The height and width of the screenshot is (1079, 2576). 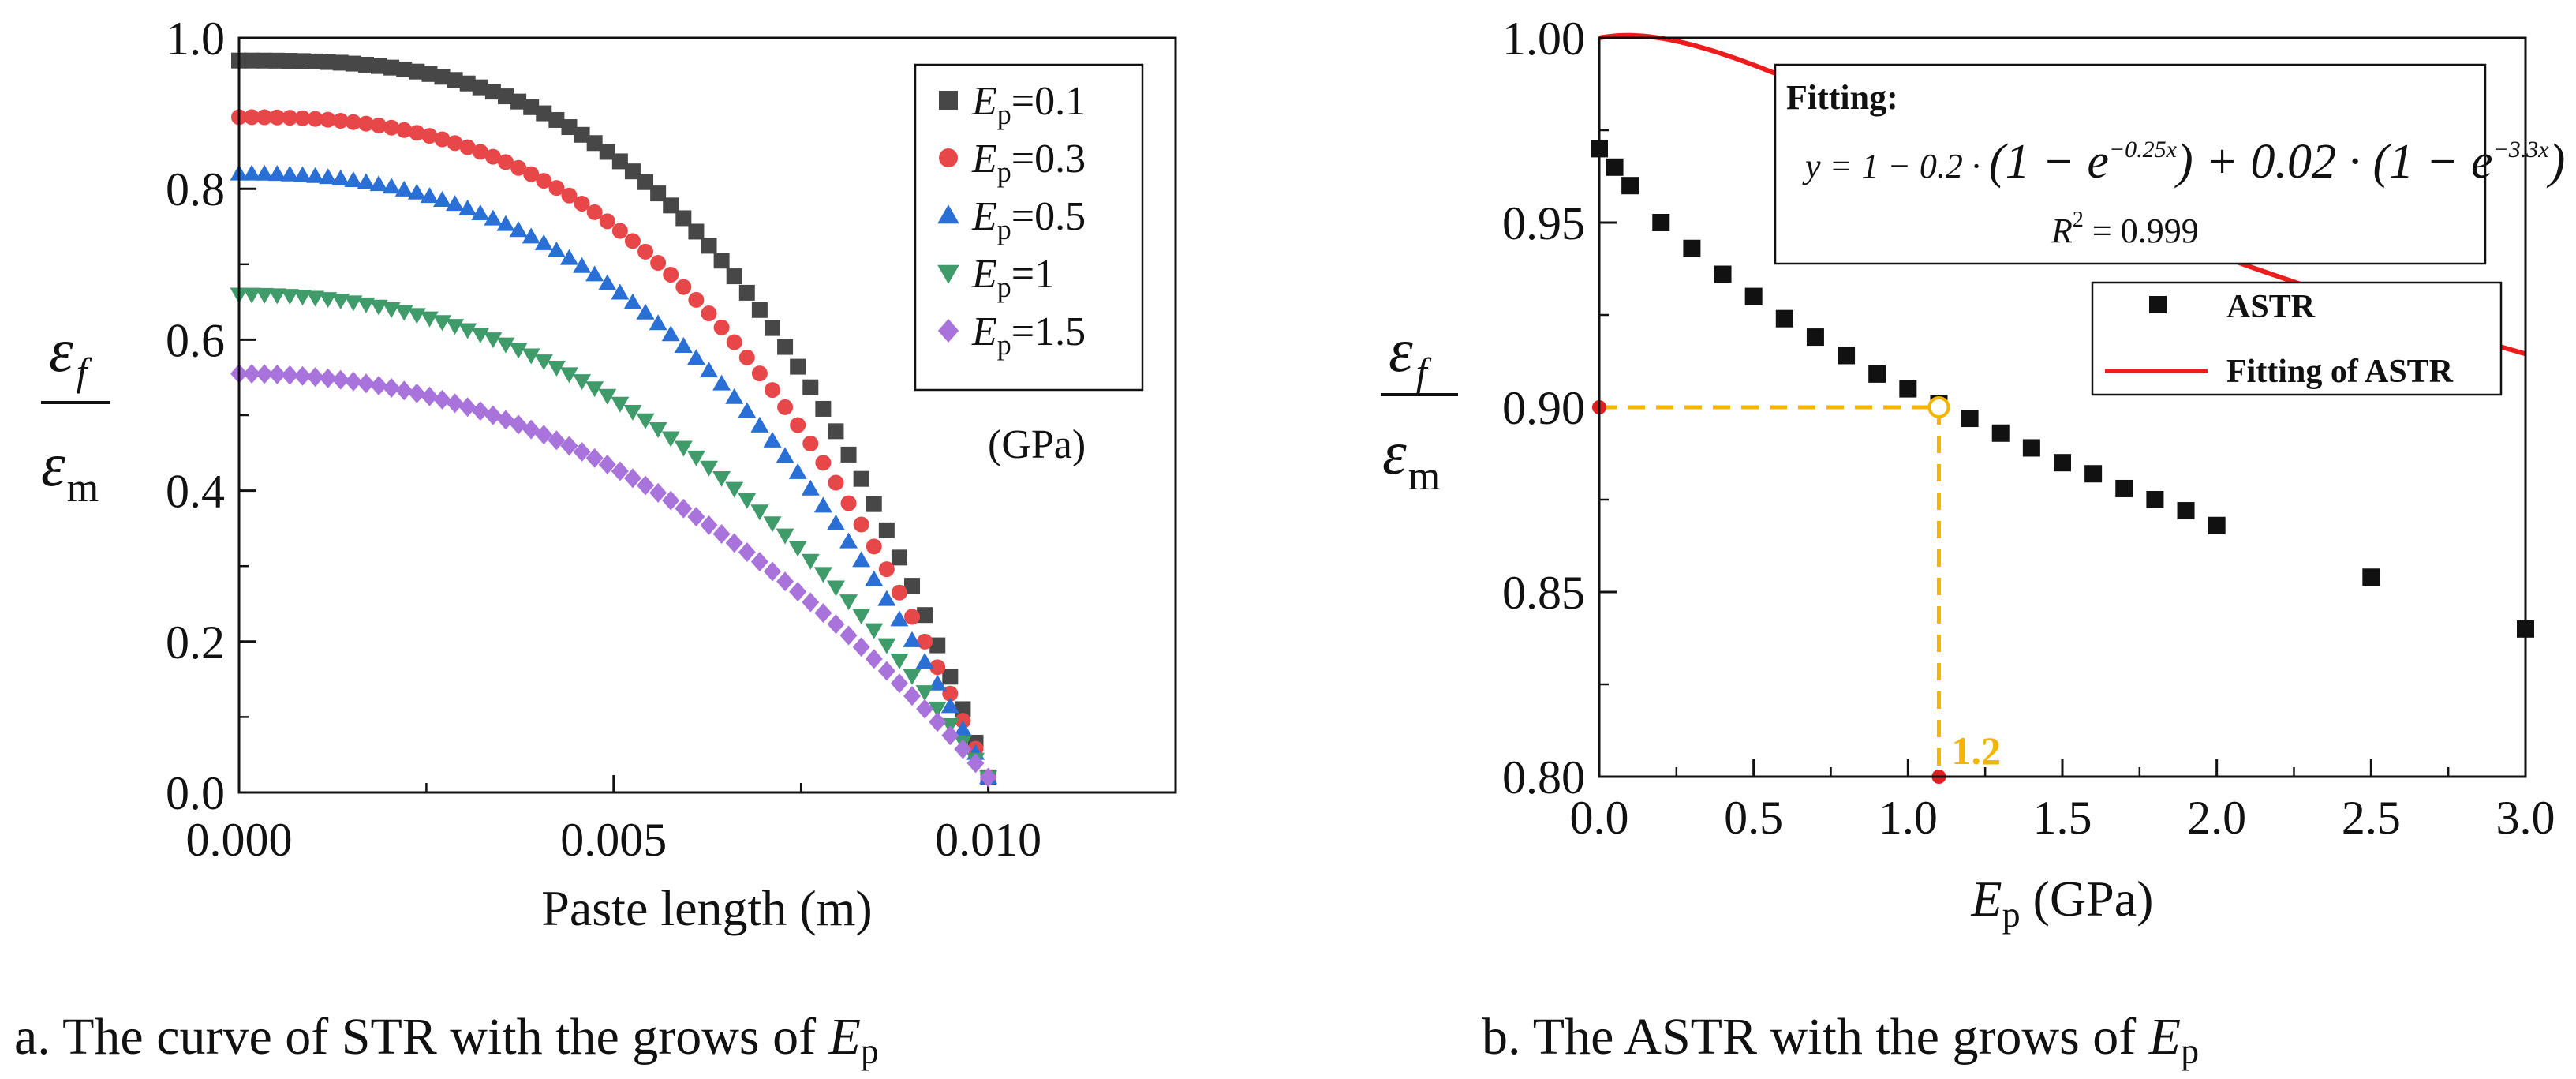 What do you see at coordinates (988, 840) in the screenshot?
I see `x-tick-label: 0.010` at bounding box center [988, 840].